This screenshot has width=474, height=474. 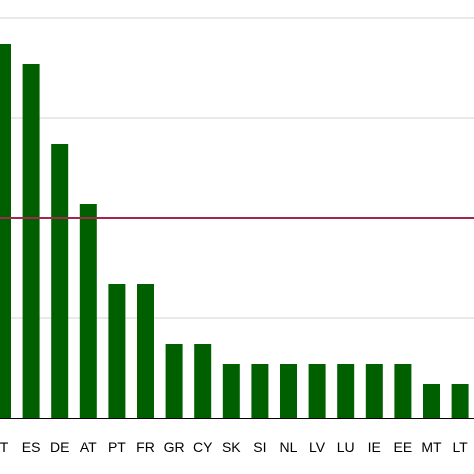 I want to click on x-tick-label: ES, so click(x=31, y=447).